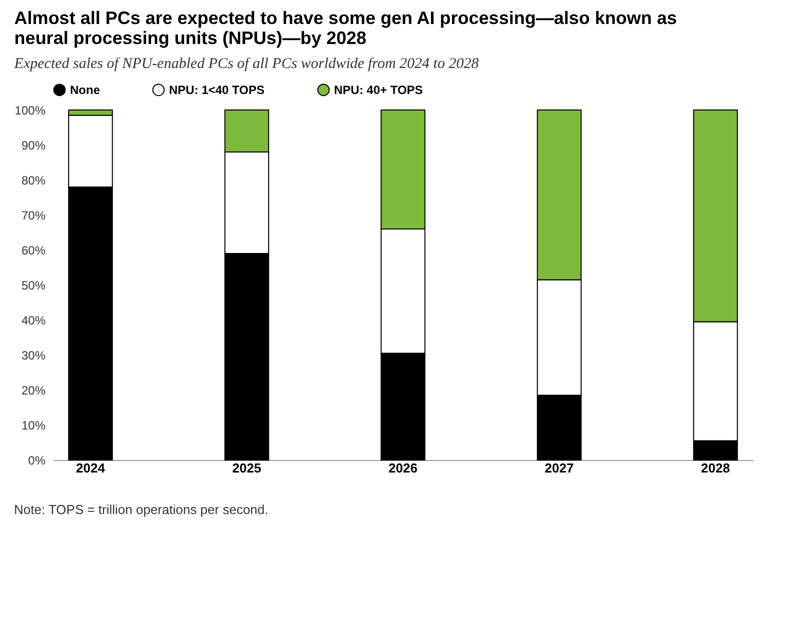 The image size is (804, 627). Describe the element at coordinates (33, 251) in the screenshot. I see `y-tick-label: 60%` at that location.